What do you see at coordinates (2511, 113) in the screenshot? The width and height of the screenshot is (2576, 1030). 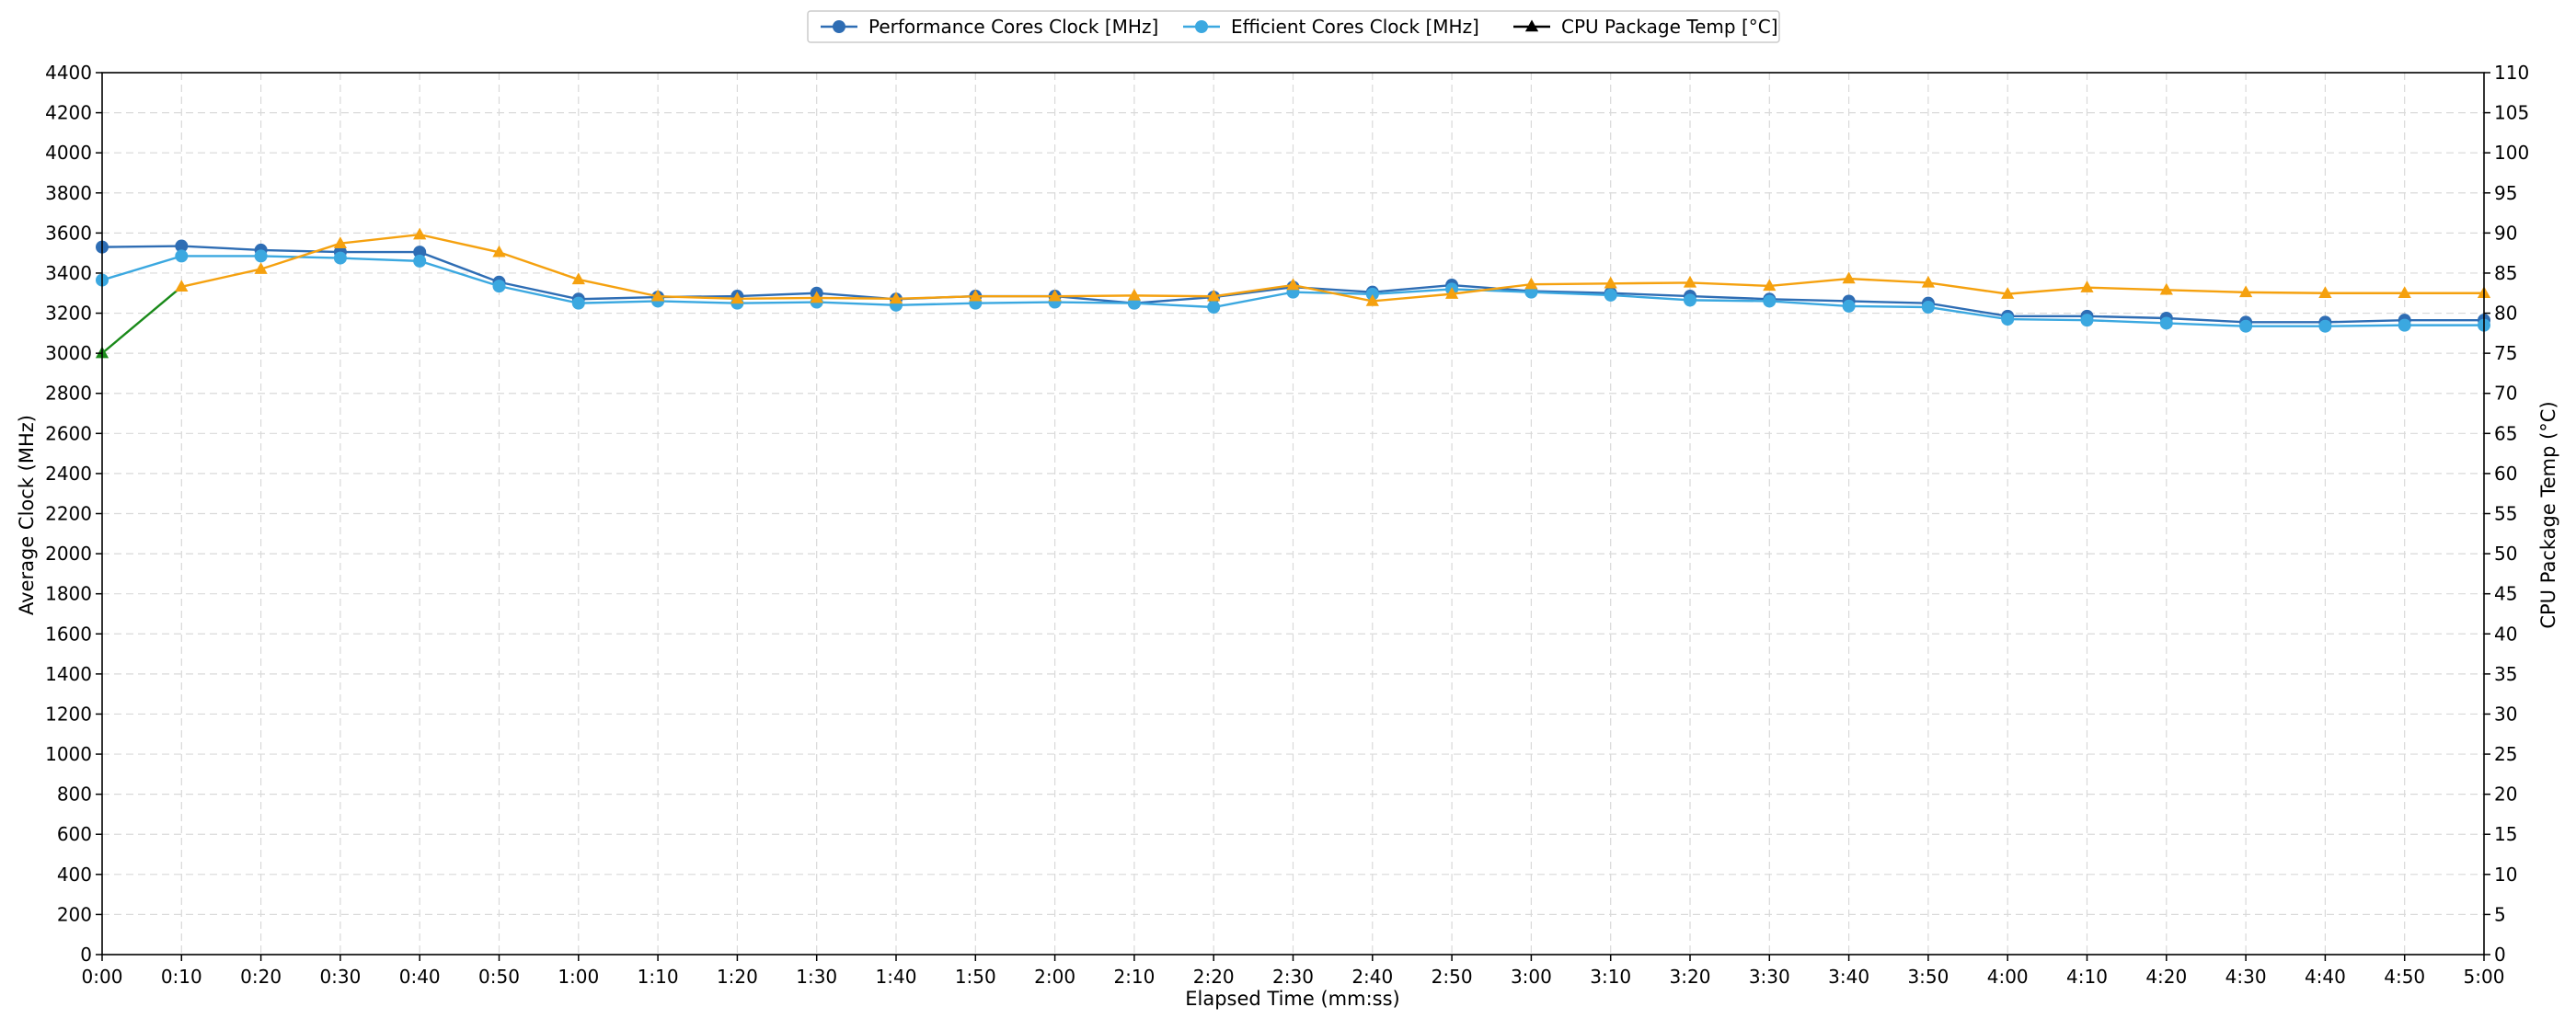 I see `y2-tick-label: 105` at bounding box center [2511, 113].